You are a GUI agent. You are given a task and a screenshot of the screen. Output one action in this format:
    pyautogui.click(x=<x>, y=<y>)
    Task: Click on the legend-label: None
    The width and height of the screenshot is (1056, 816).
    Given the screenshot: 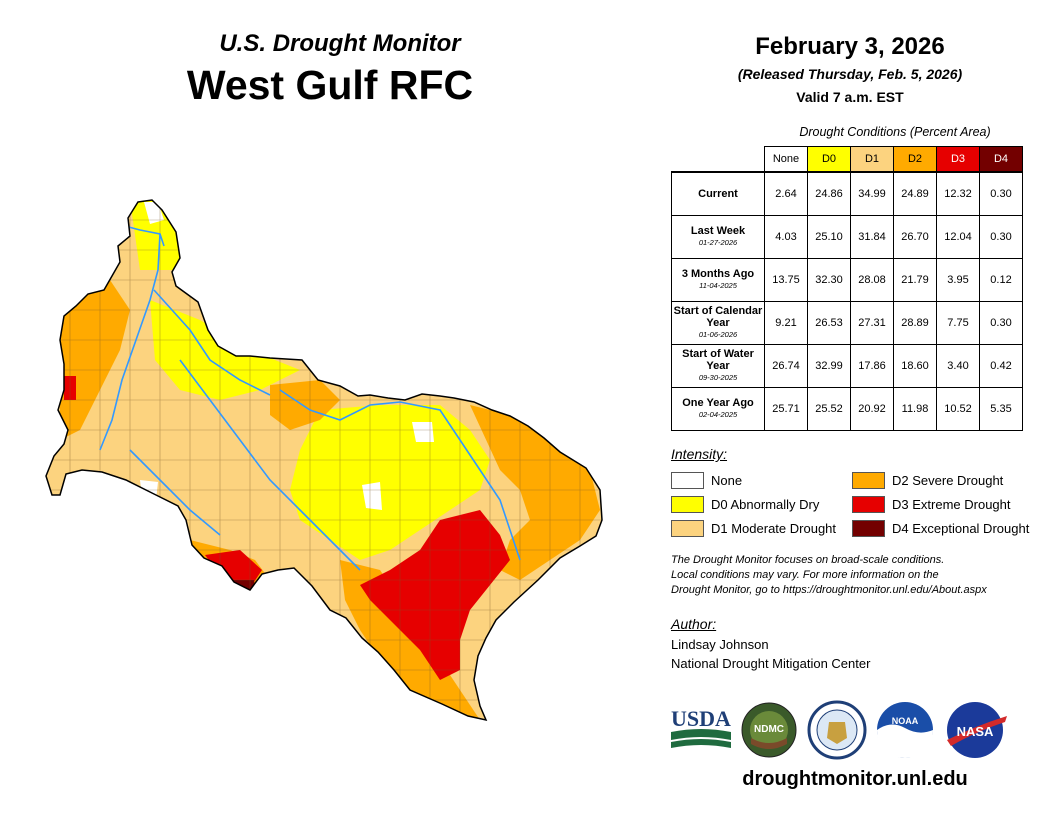 What is the action you would take?
    pyautogui.click(x=727, y=480)
    